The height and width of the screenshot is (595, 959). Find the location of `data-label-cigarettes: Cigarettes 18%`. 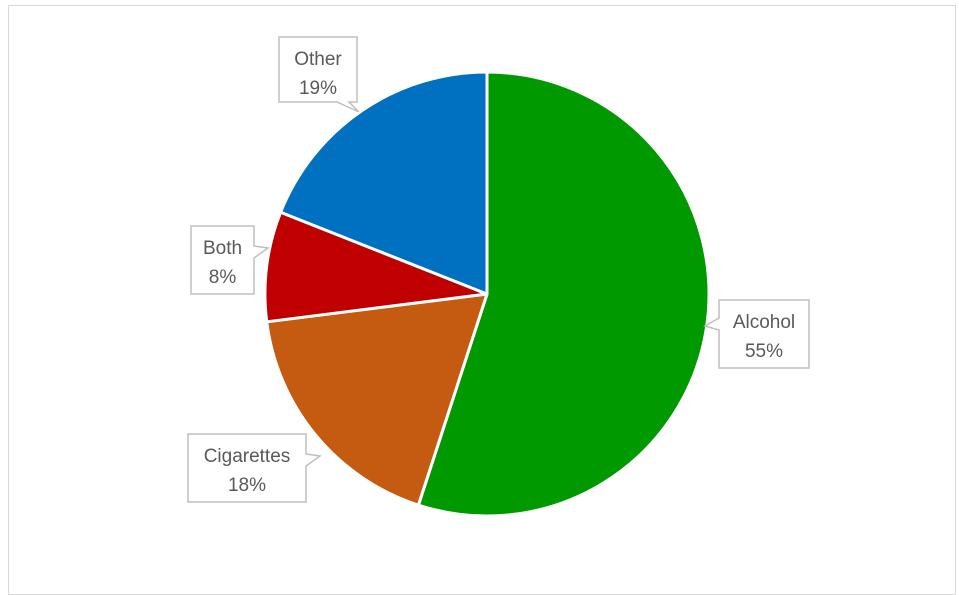

data-label-cigarettes: Cigarettes 18% is located at coordinates (254, 468).